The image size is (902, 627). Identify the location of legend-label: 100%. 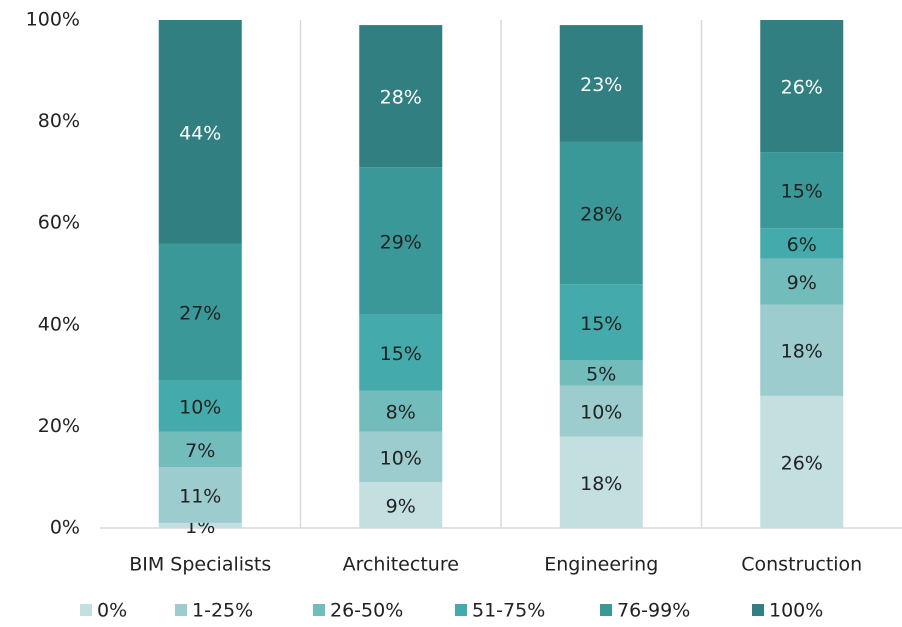
(796, 611).